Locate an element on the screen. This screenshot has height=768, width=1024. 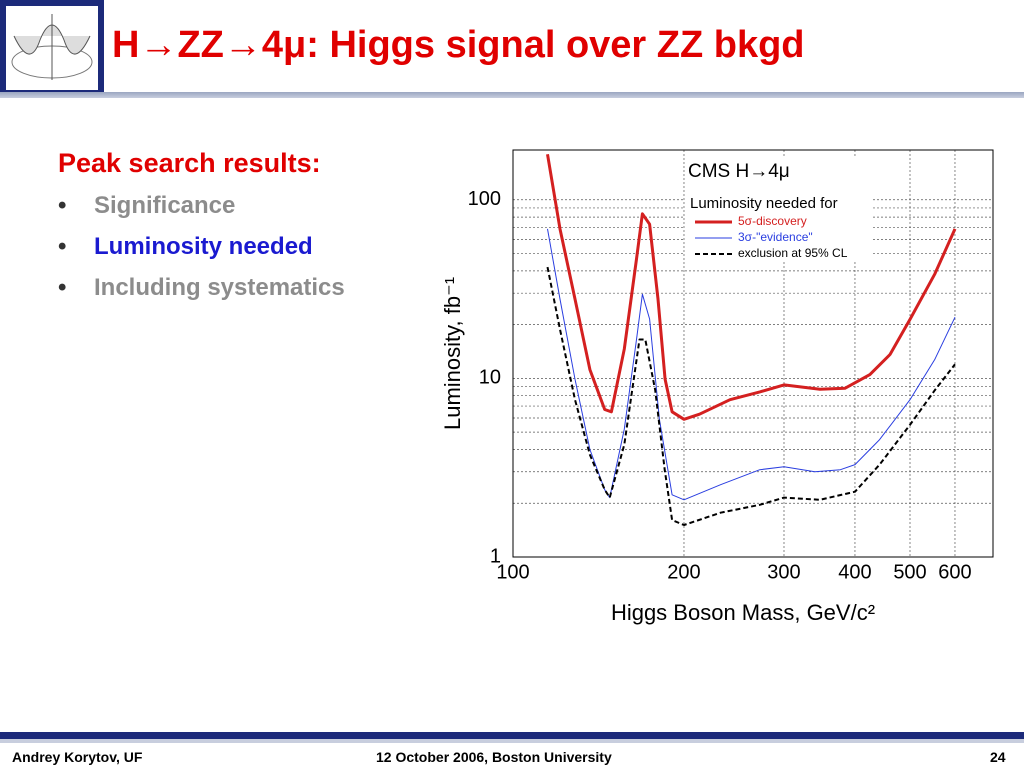
x-tick-label: 400 is located at coordinates (854, 572).